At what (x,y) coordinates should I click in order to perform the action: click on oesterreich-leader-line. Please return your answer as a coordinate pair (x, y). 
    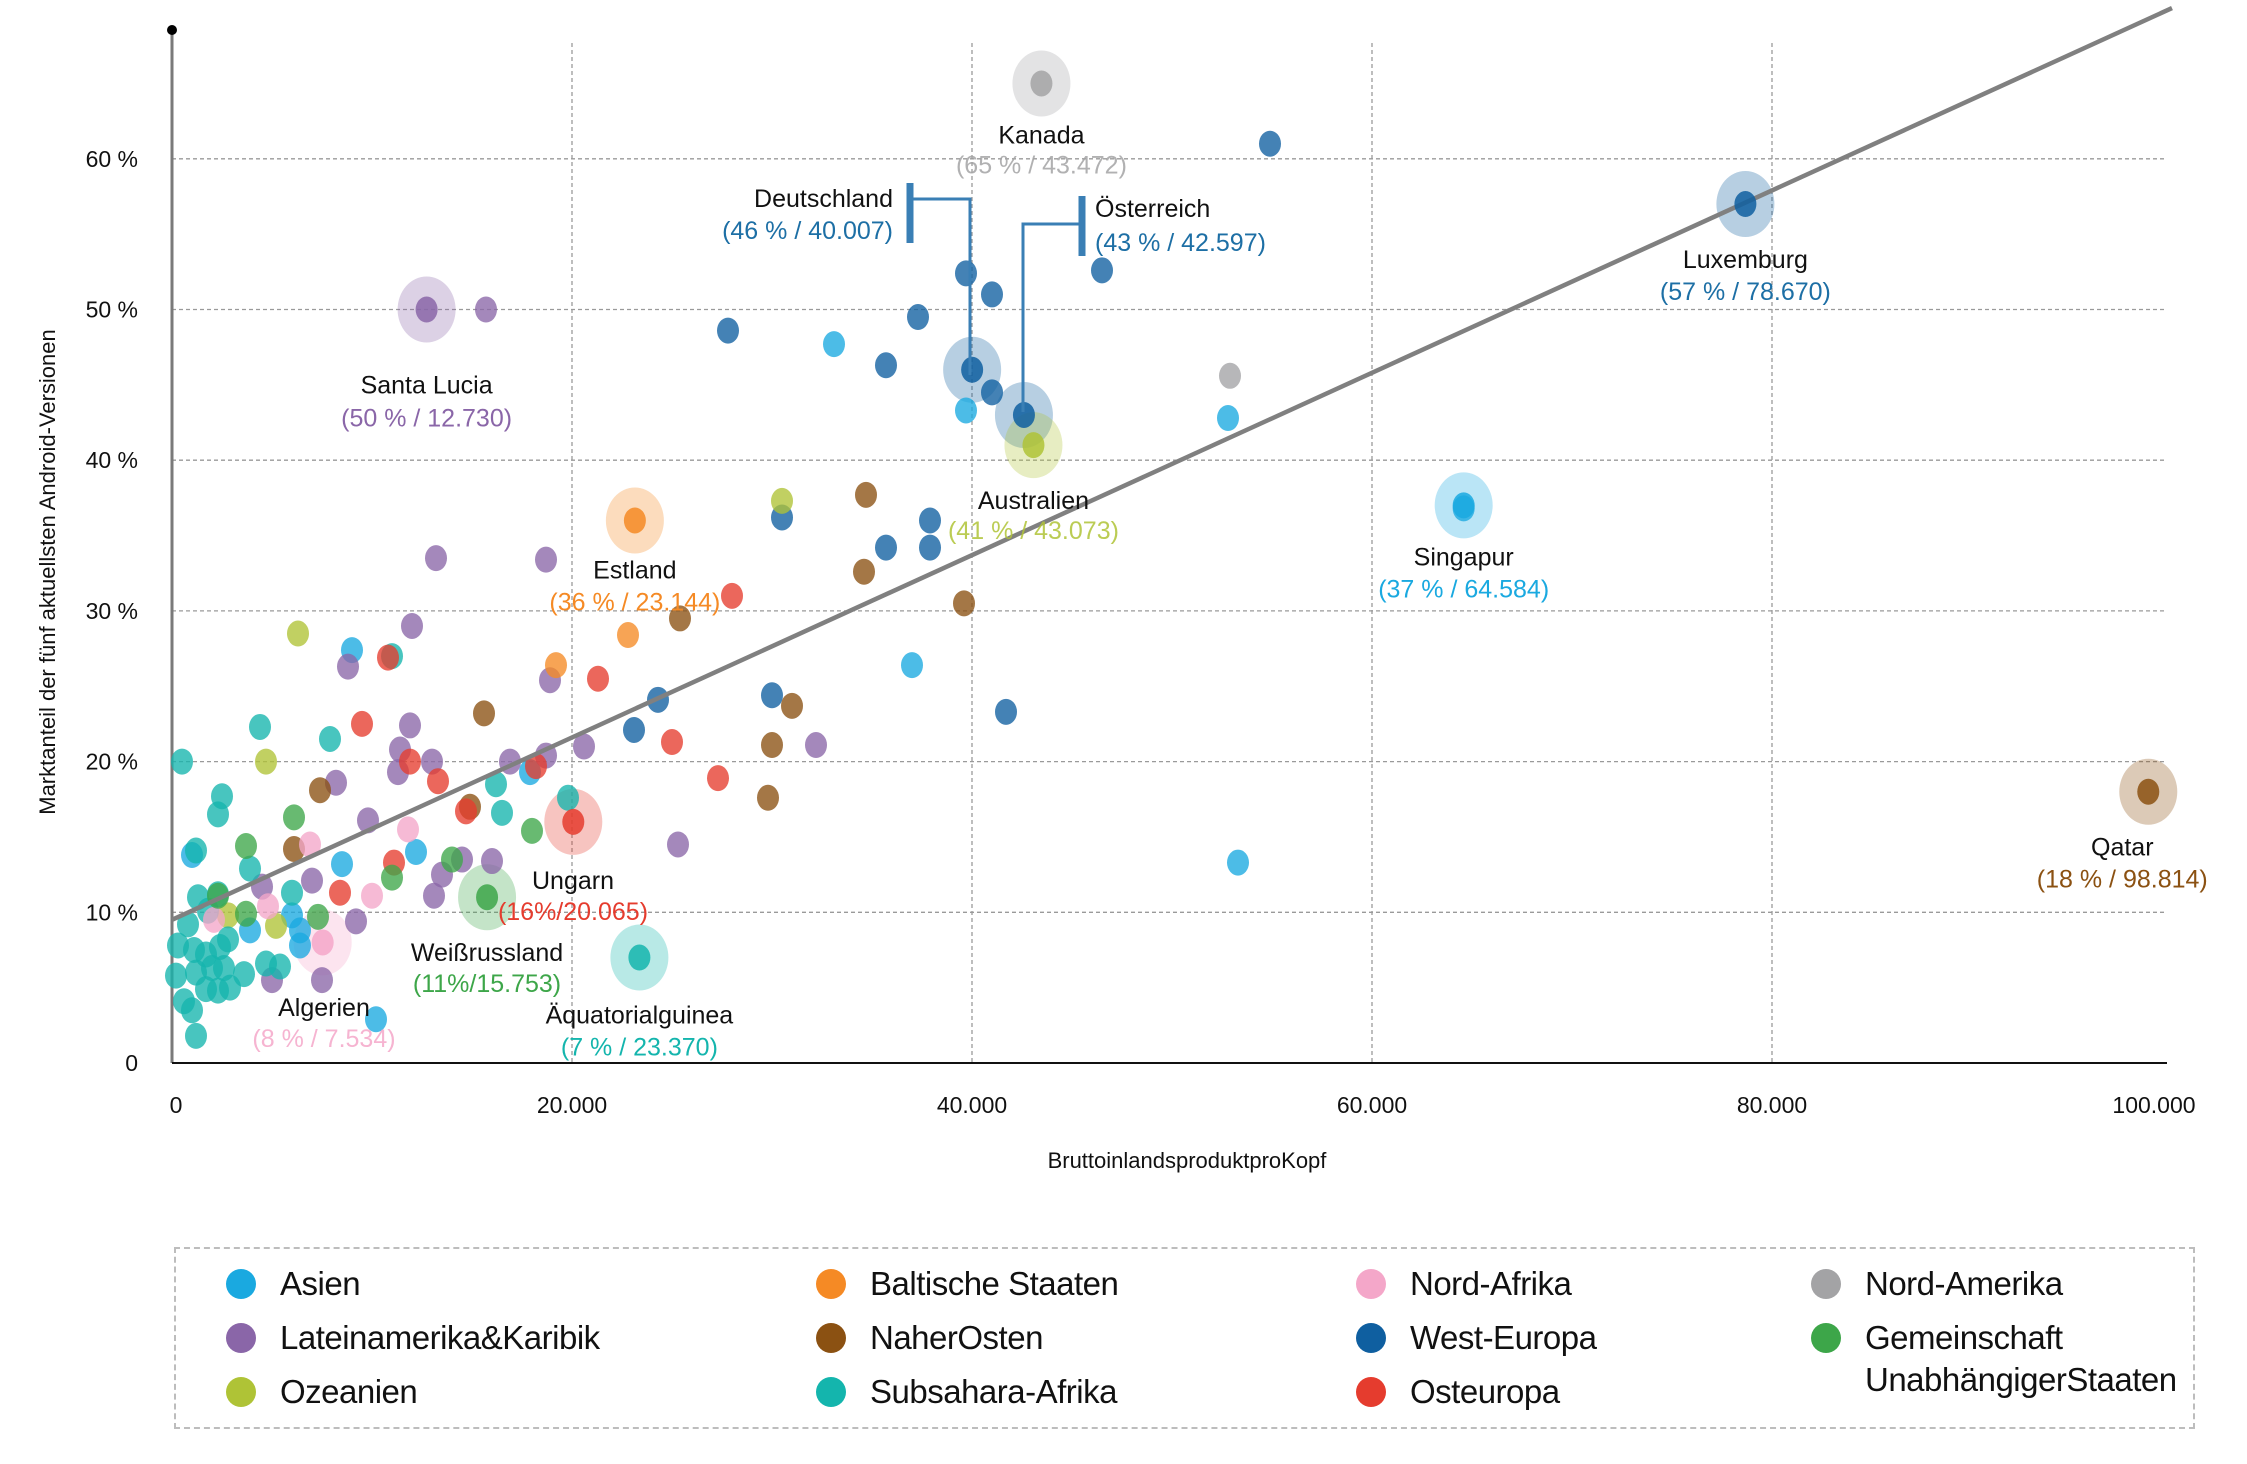
    Looking at the image, I should click on (1051, 317).